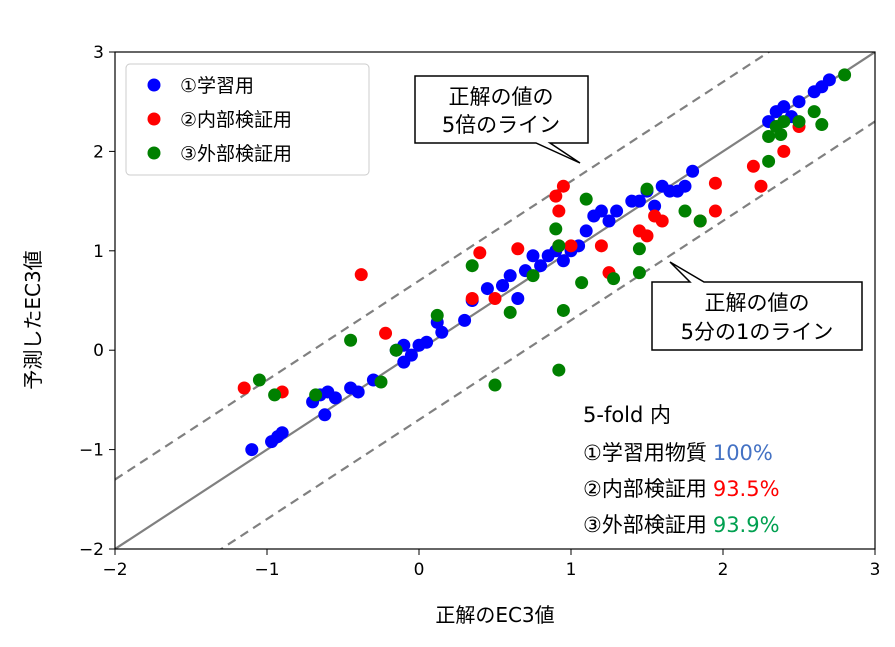 This screenshot has height=647, width=895. Describe the element at coordinates (154, 119) in the screenshot. I see `legend-marker-internal-validation` at that location.